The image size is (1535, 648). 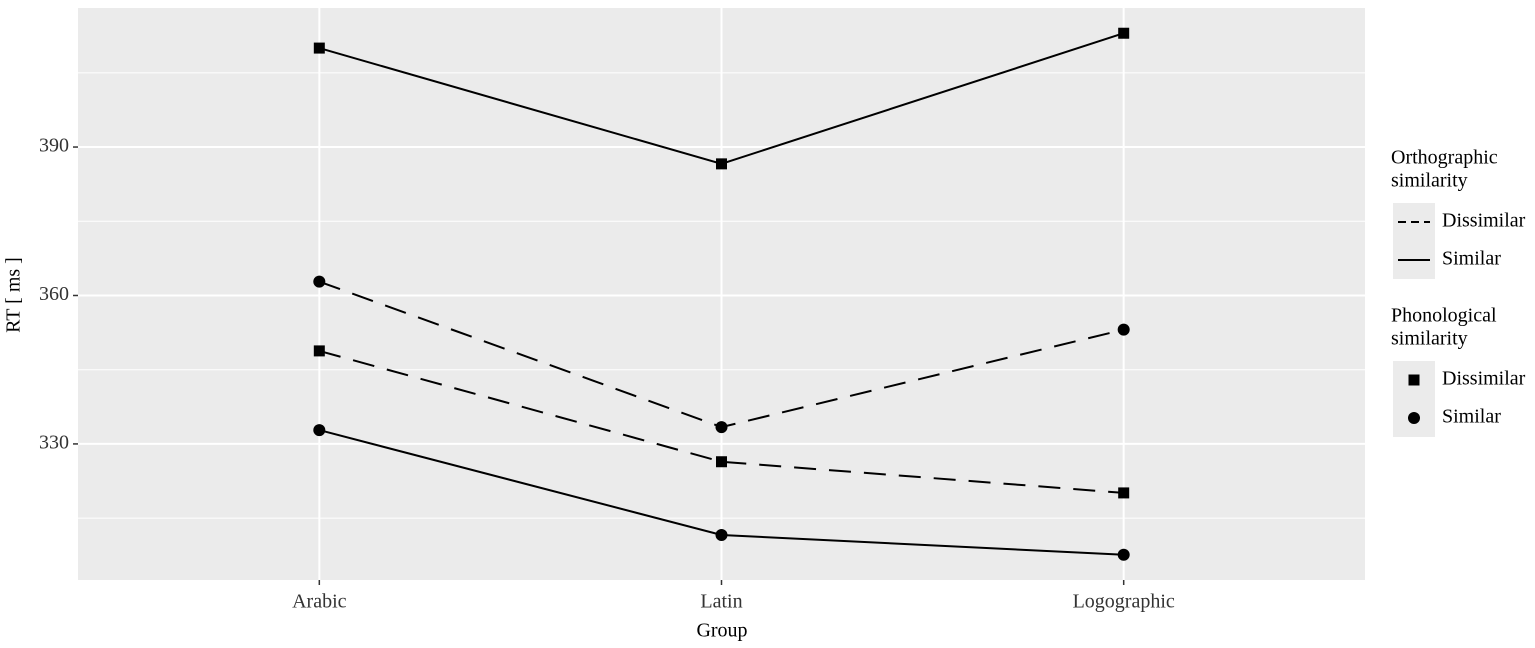 I want to click on x-tick-label: Arabic, so click(x=319, y=602).